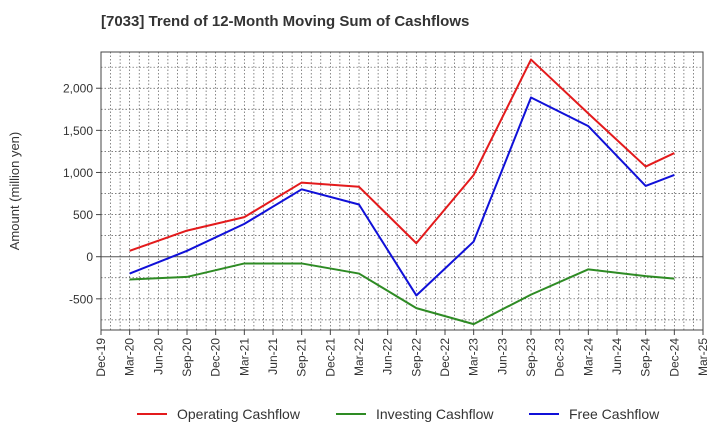 This screenshot has height=440, width=720. What do you see at coordinates (82, 194) in the screenshot?
I see `y-axis: -500 0 500 1,000 1,500 2,000` at bounding box center [82, 194].